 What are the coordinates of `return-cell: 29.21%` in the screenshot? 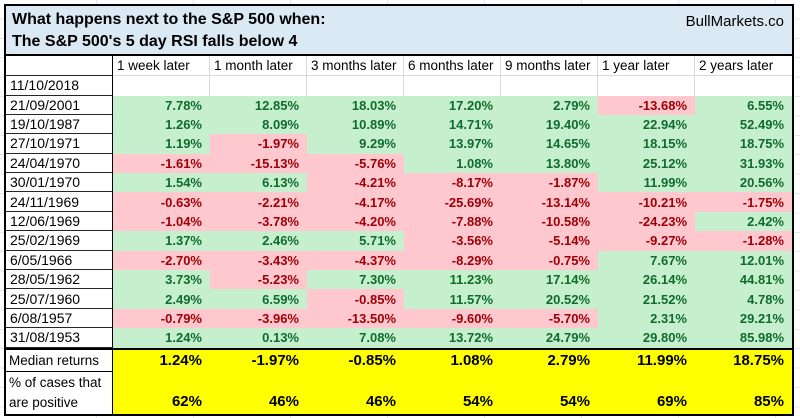 It's located at (743, 318).